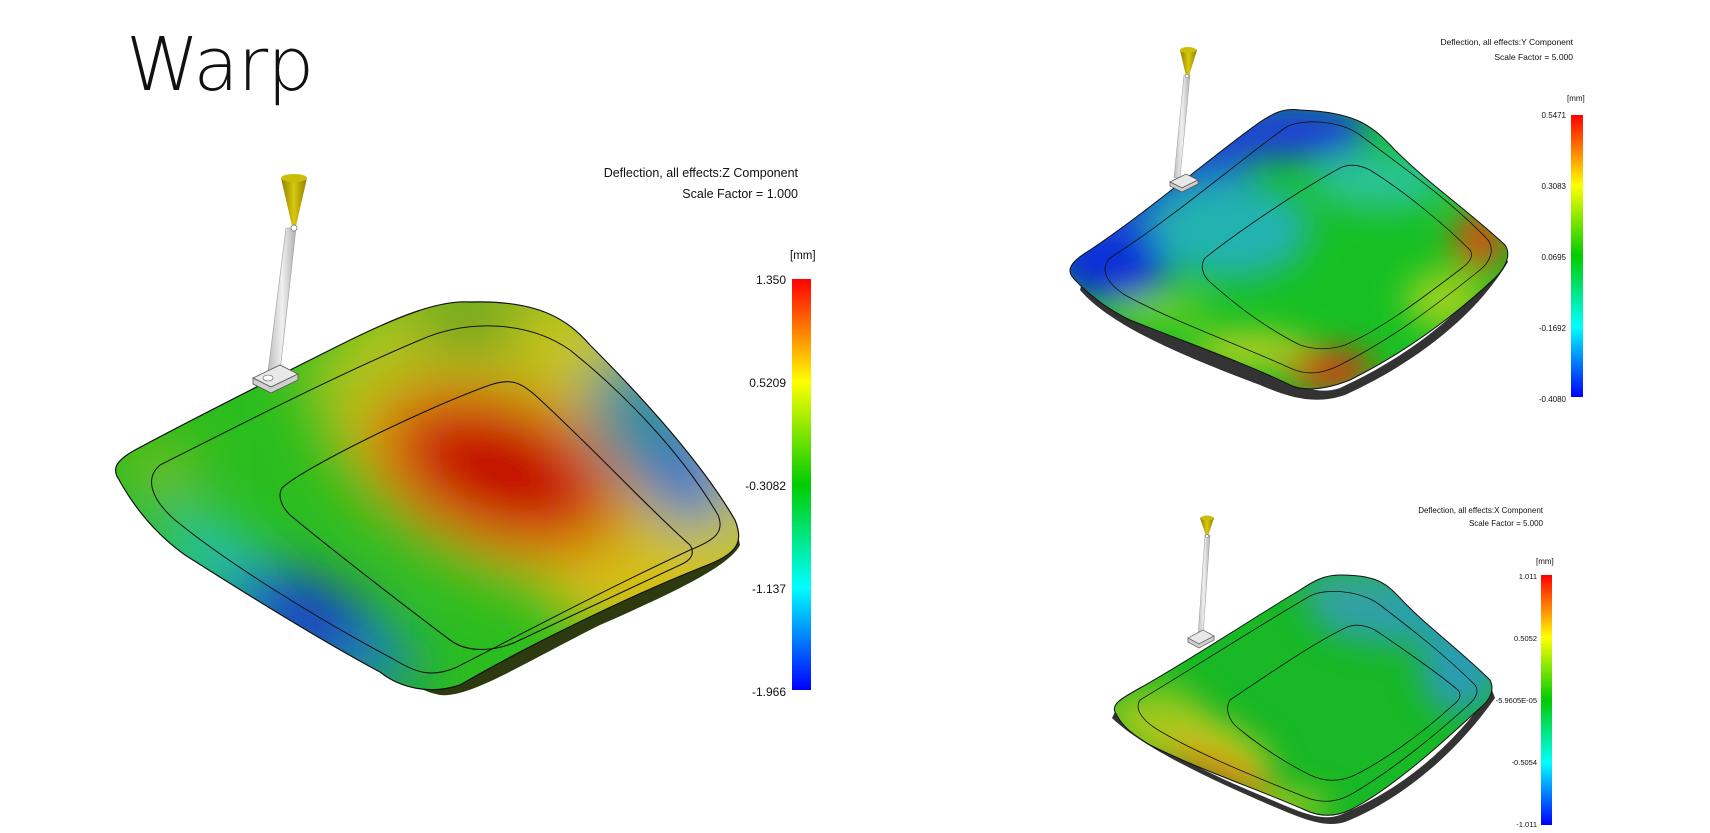 This screenshot has width=1710, height=833. Describe the element at coordinates (1184, 120) in the screenshot. I see `gate-runner-y` at that location.